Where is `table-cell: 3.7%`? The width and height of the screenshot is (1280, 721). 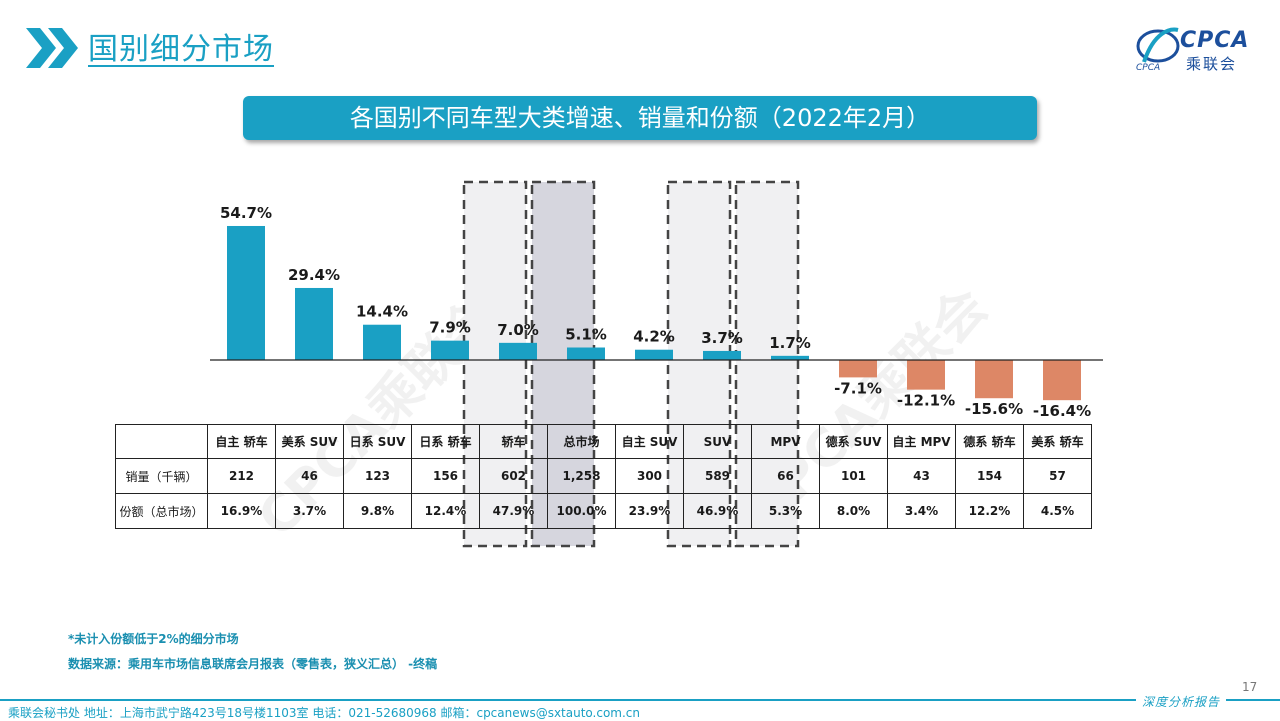
table-cell: 3.7% is located at coordinates (309, 511).